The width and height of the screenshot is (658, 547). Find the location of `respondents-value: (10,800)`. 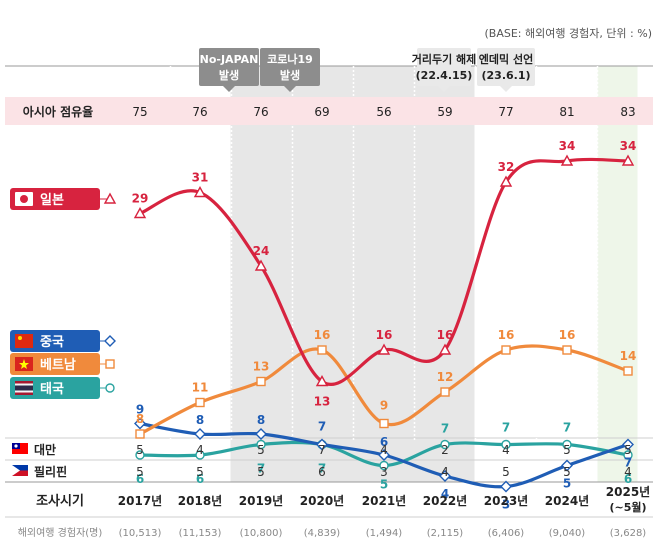

respondents-value: (10,800) is located at coordinates (261, 533).